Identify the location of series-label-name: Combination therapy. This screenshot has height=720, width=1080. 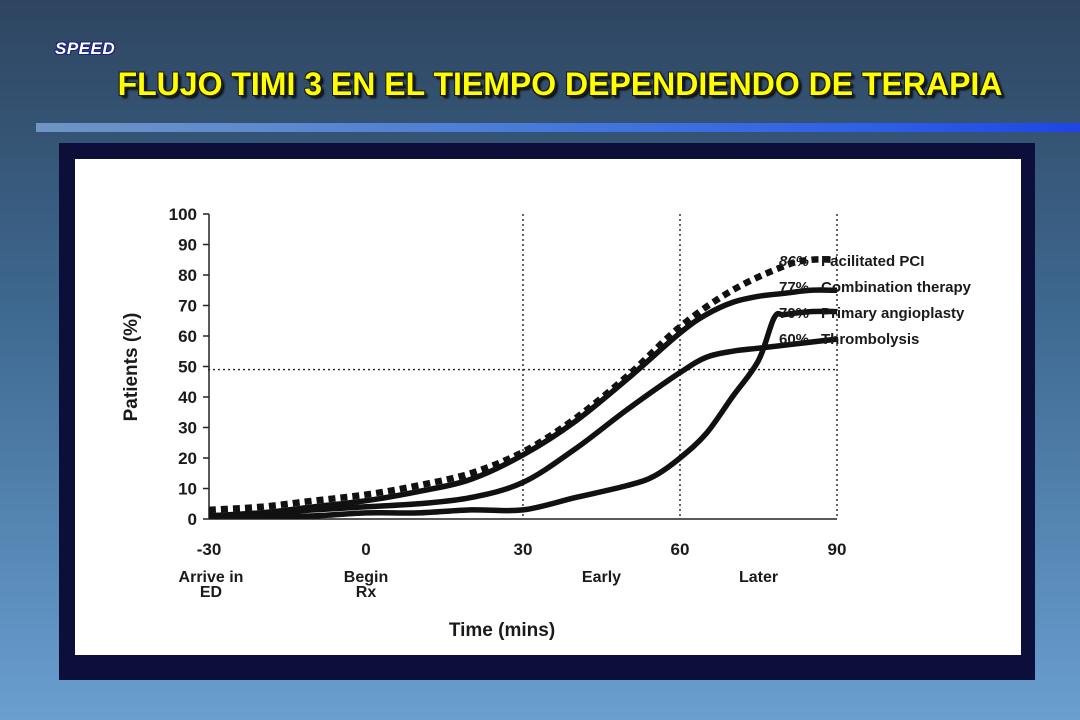
(896, 287).